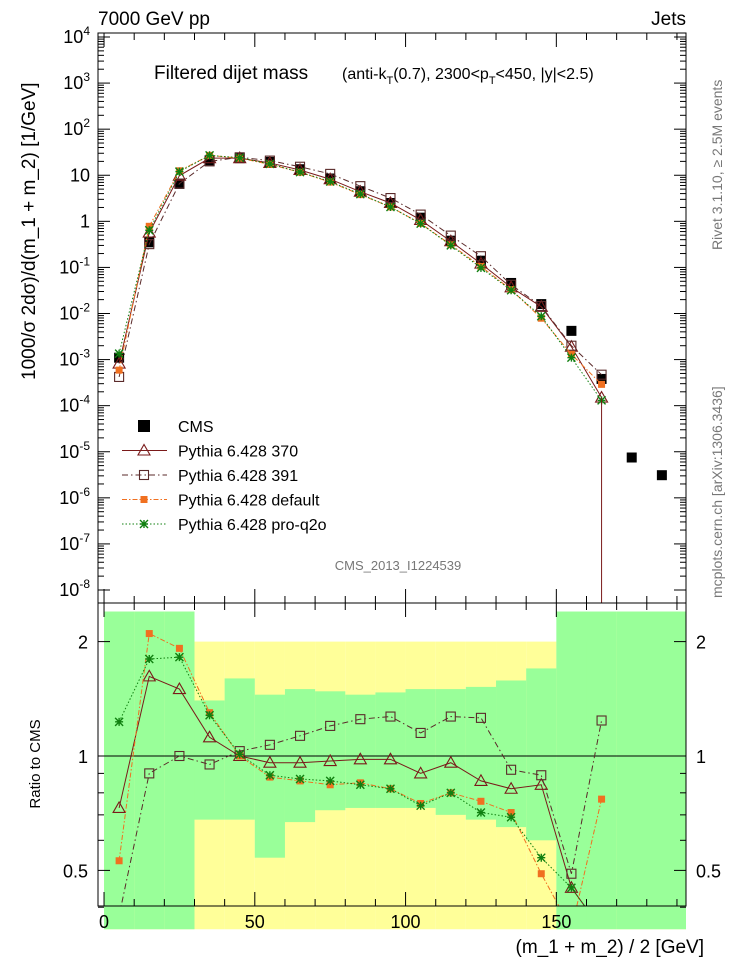  I want to click on ratio-y-tick-label-left: 2, so click(83, 643).